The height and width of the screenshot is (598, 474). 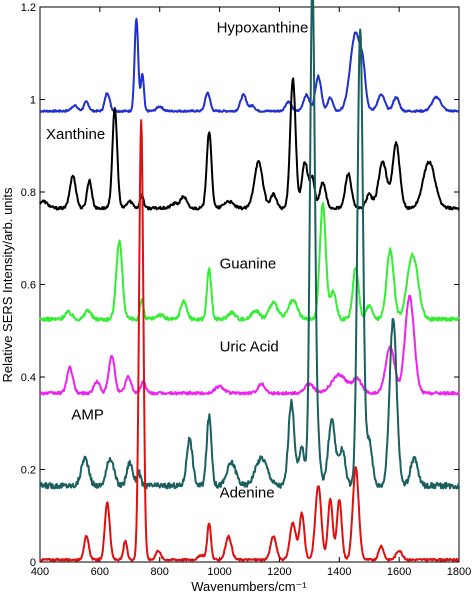 What do you see at coordinates (100, 572) in the screenshot?
I see `x-tick-label: 600` at bounding box center [100, 572].